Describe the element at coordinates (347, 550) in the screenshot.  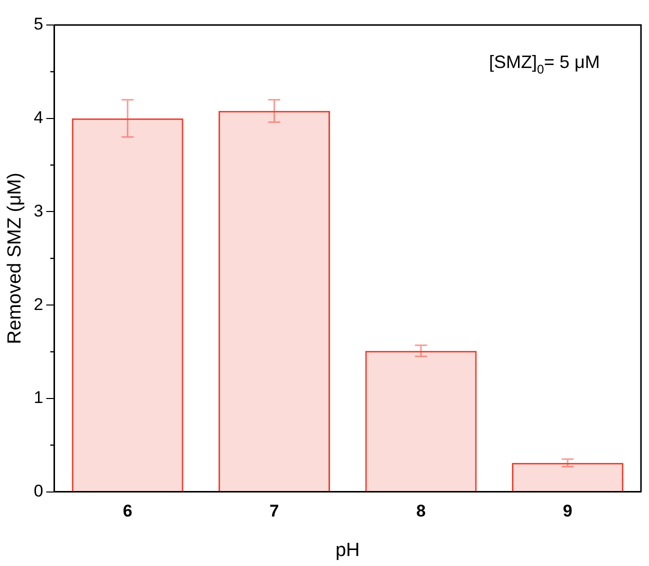
I see `x-axis-title: pH` at that location.